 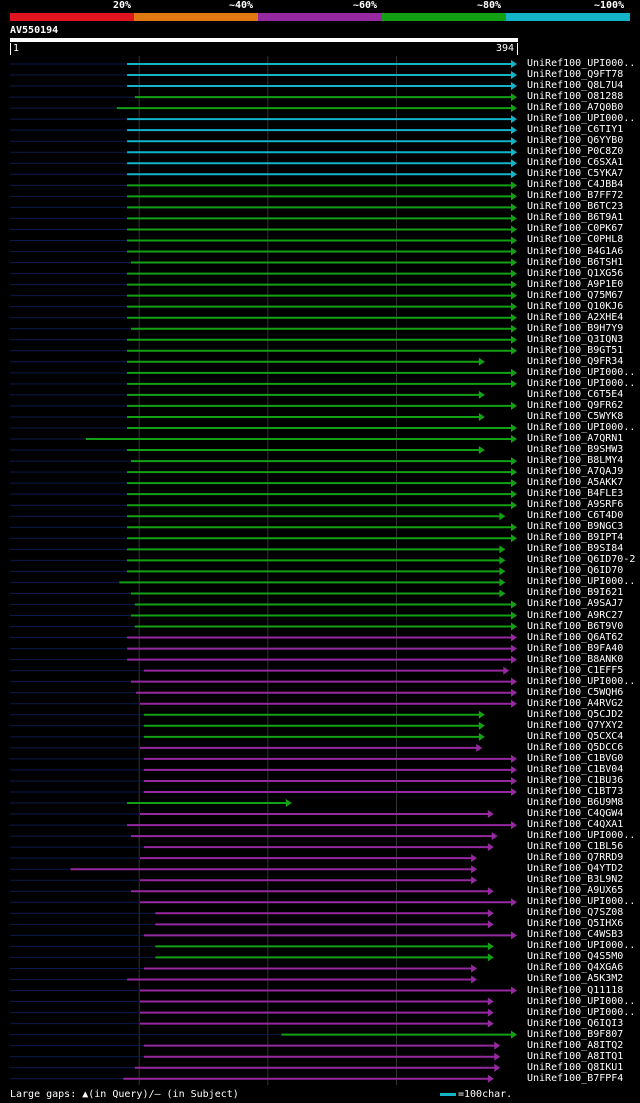 What do you see at coordinates (575, 262) in the screenshot?
I see `hit-label: UniRef100_B6TSH1` at bounding box center [575, 262].